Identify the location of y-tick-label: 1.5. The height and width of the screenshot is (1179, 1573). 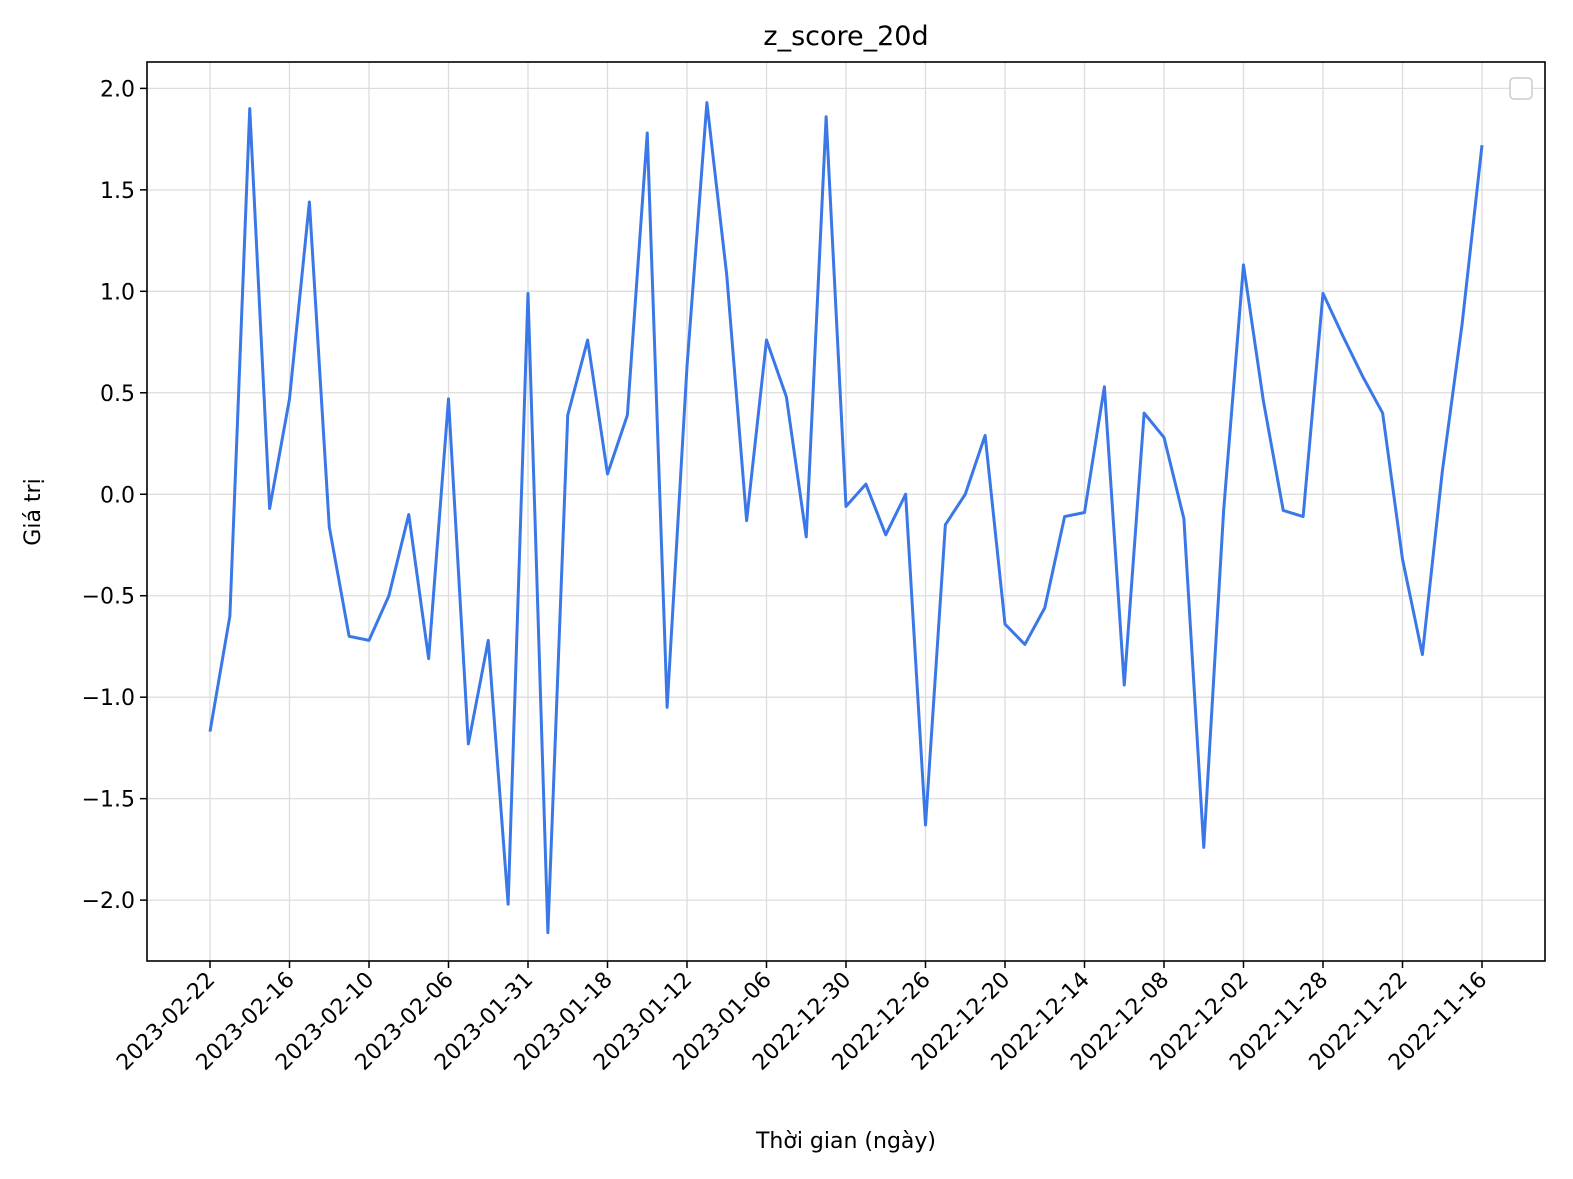
(117, 191).